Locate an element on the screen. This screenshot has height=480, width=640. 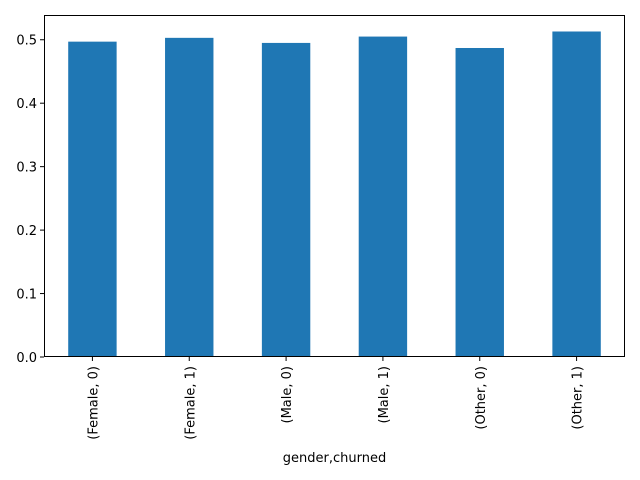
x-tick-label: (Female, 0) is located at coordinates (93, 403).